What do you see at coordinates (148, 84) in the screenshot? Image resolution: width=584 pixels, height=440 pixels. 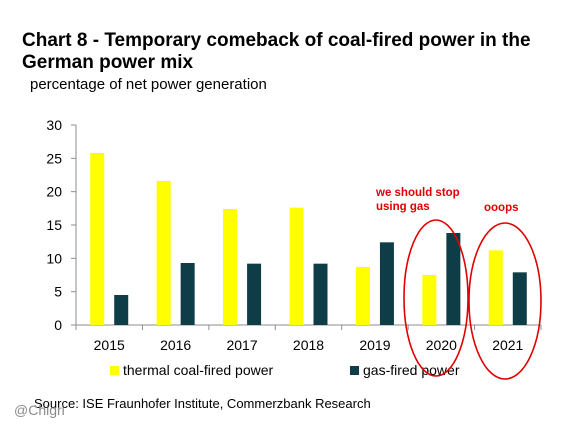 I see `chart-subtitle: percentage of net power generation` at bounding box center [148, 84].